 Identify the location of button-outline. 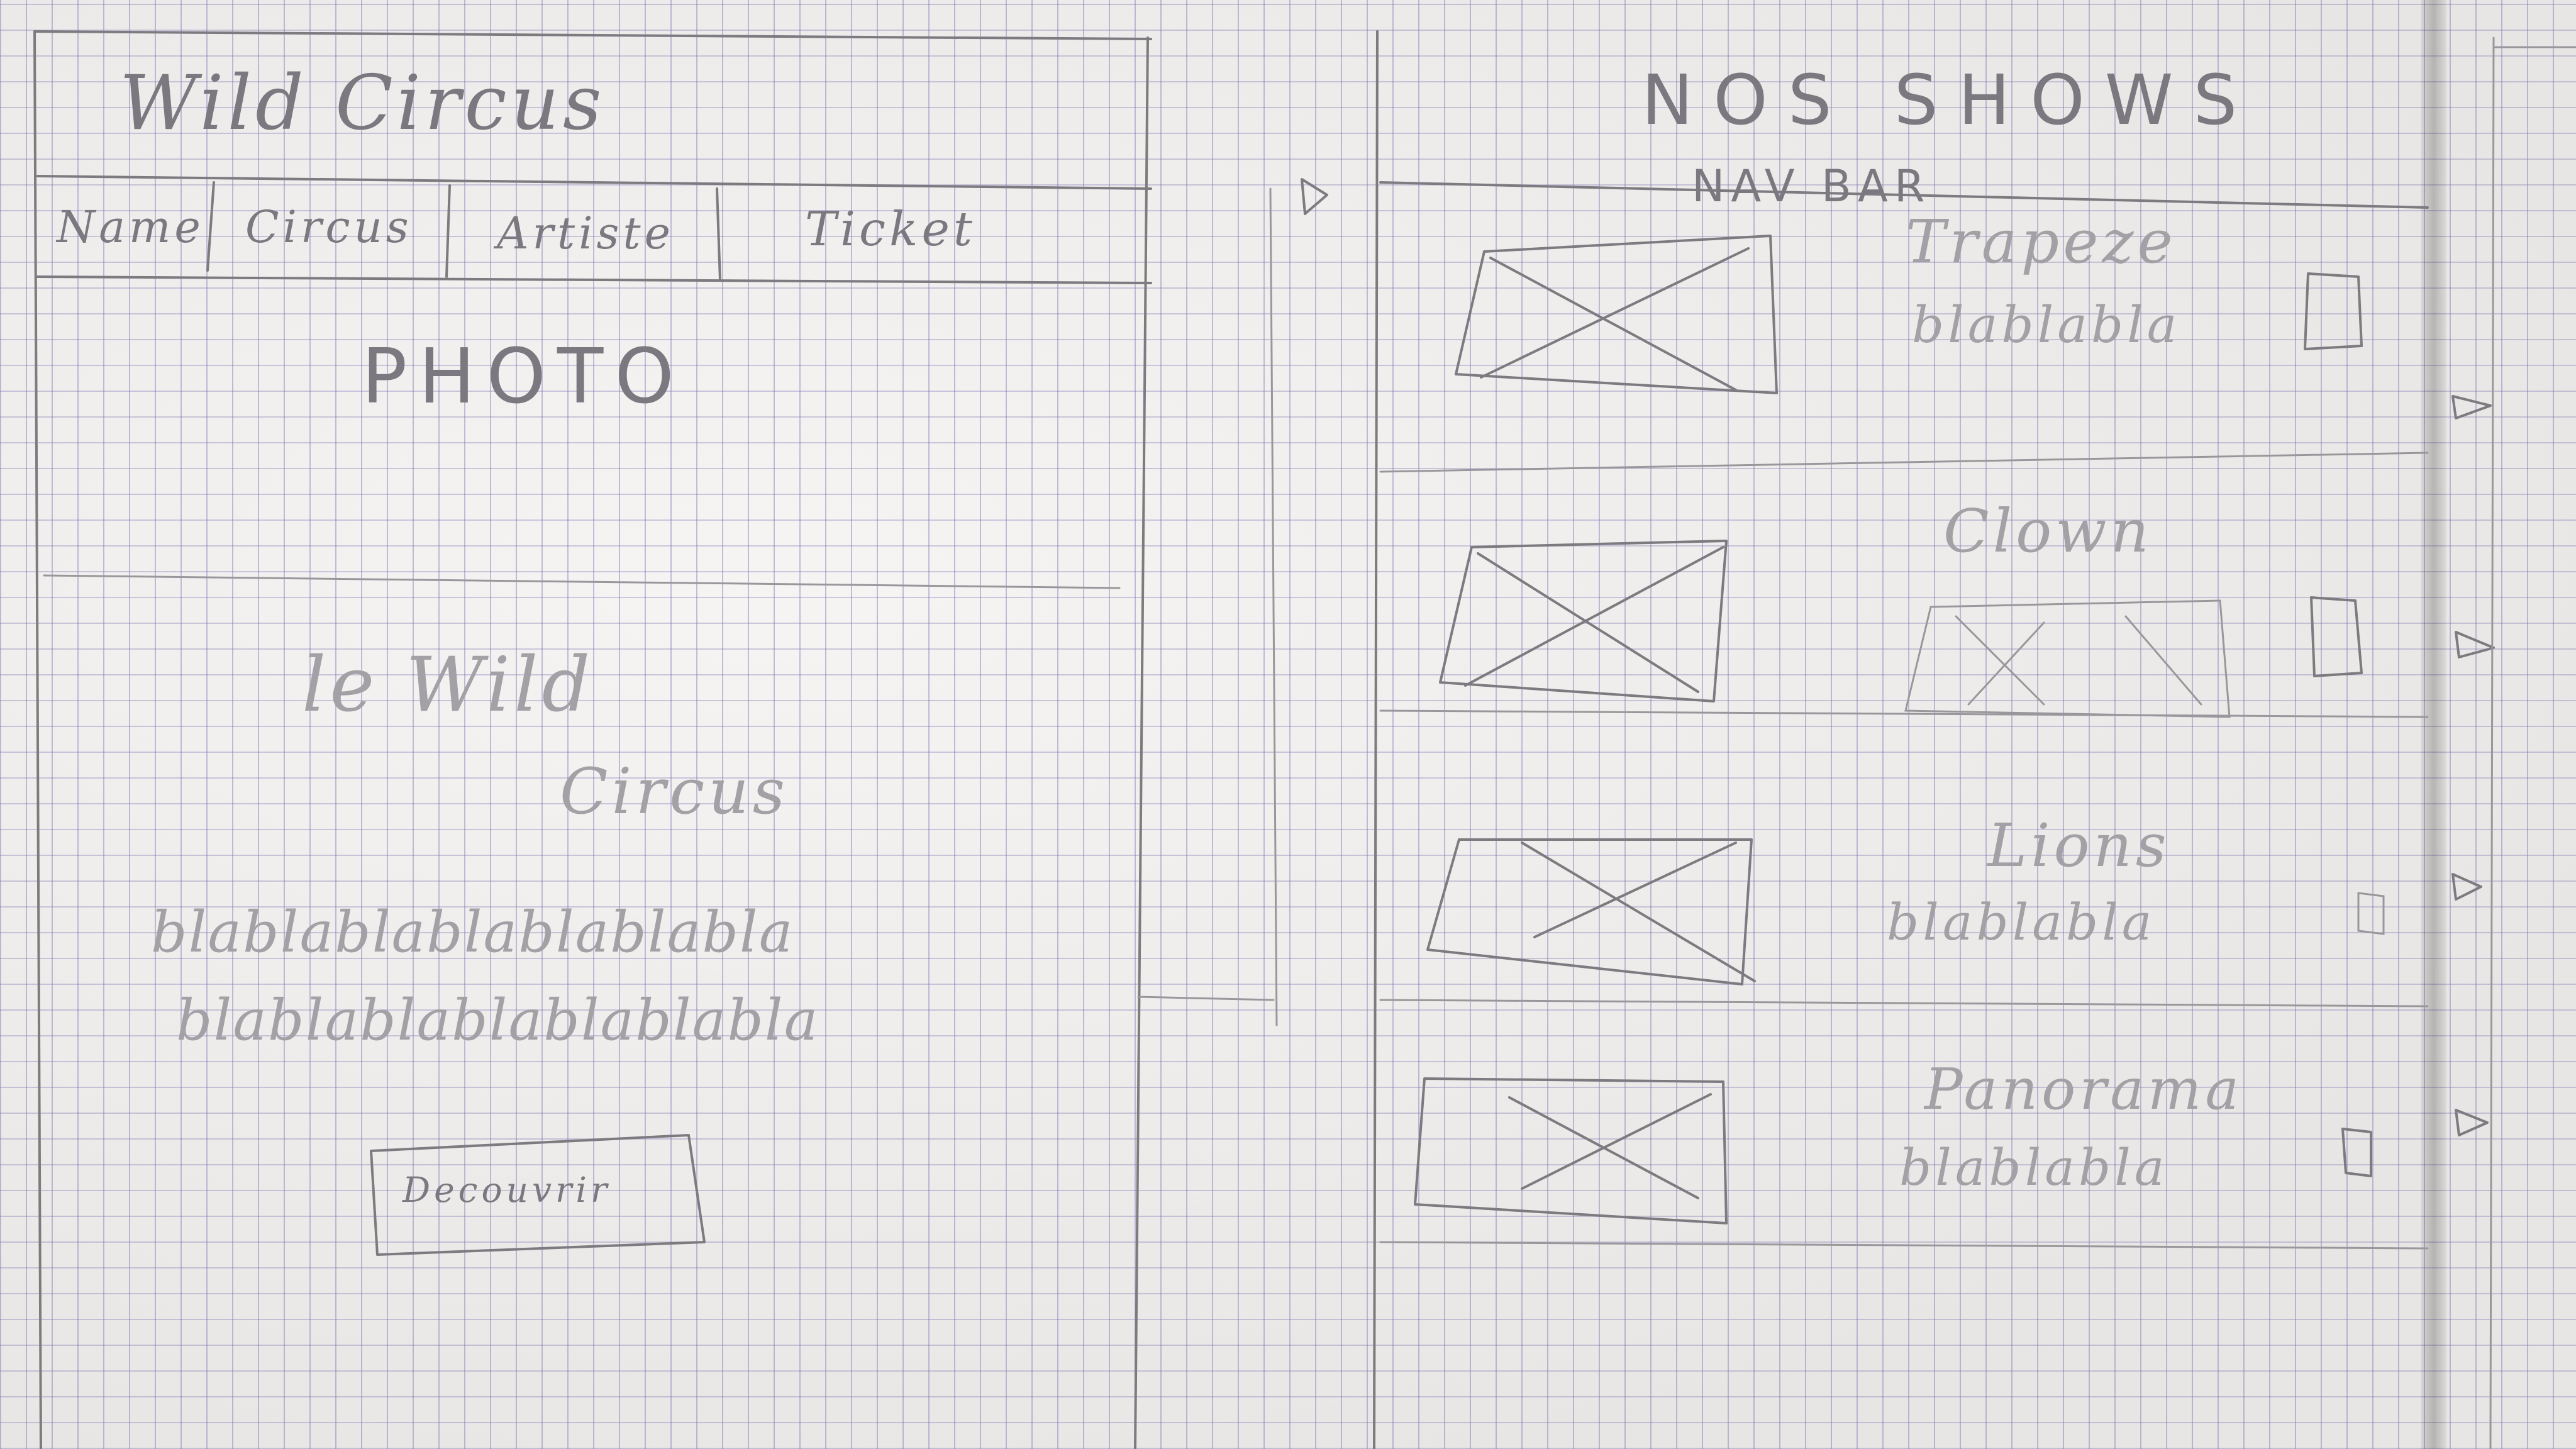
(538, 1195).